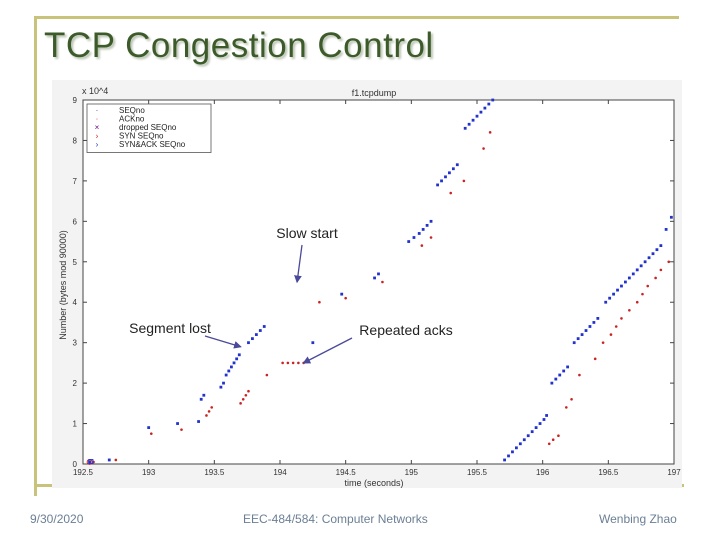 This screenshot has width=720, height=540. Describe the element at coordinates (95, 91) in the screenshot. I see `y-multiplier-label: x 10^4` at that location.